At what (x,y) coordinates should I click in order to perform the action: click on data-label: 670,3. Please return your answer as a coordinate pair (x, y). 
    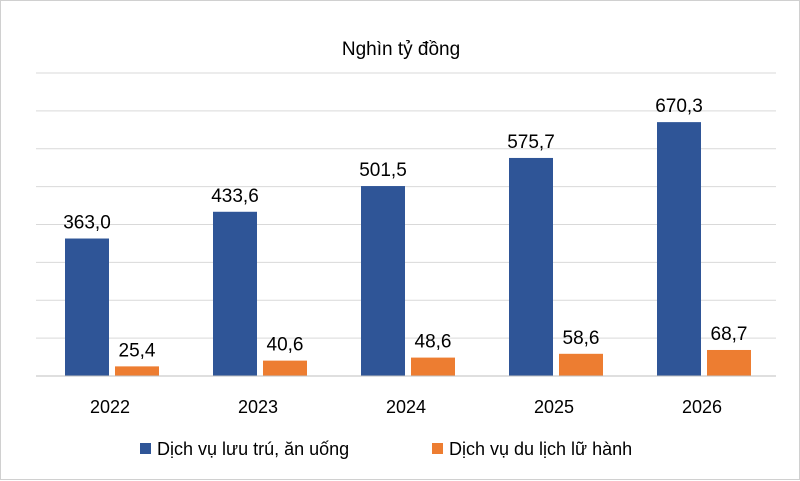
    Looking at the image, I should click on (679, 106).